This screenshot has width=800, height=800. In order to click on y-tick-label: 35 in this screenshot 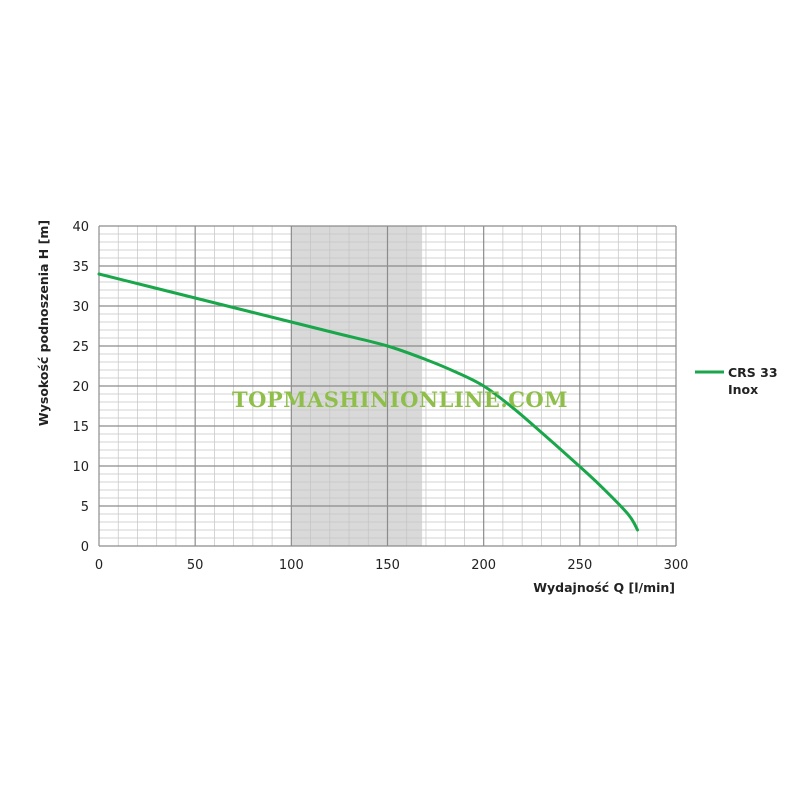, I will do `click(80, 267)`.